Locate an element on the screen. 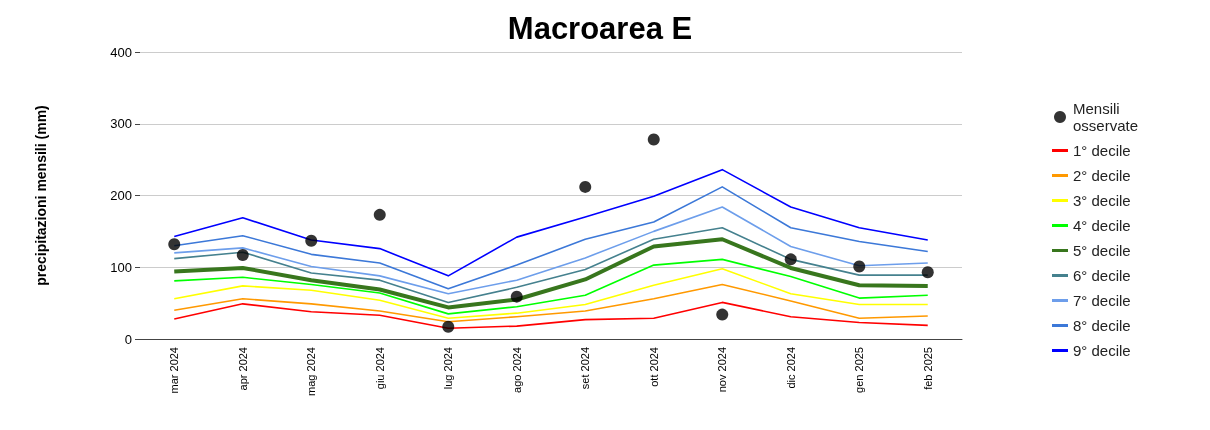  y-tick-label: 300 is located at coordinates (121, 124).